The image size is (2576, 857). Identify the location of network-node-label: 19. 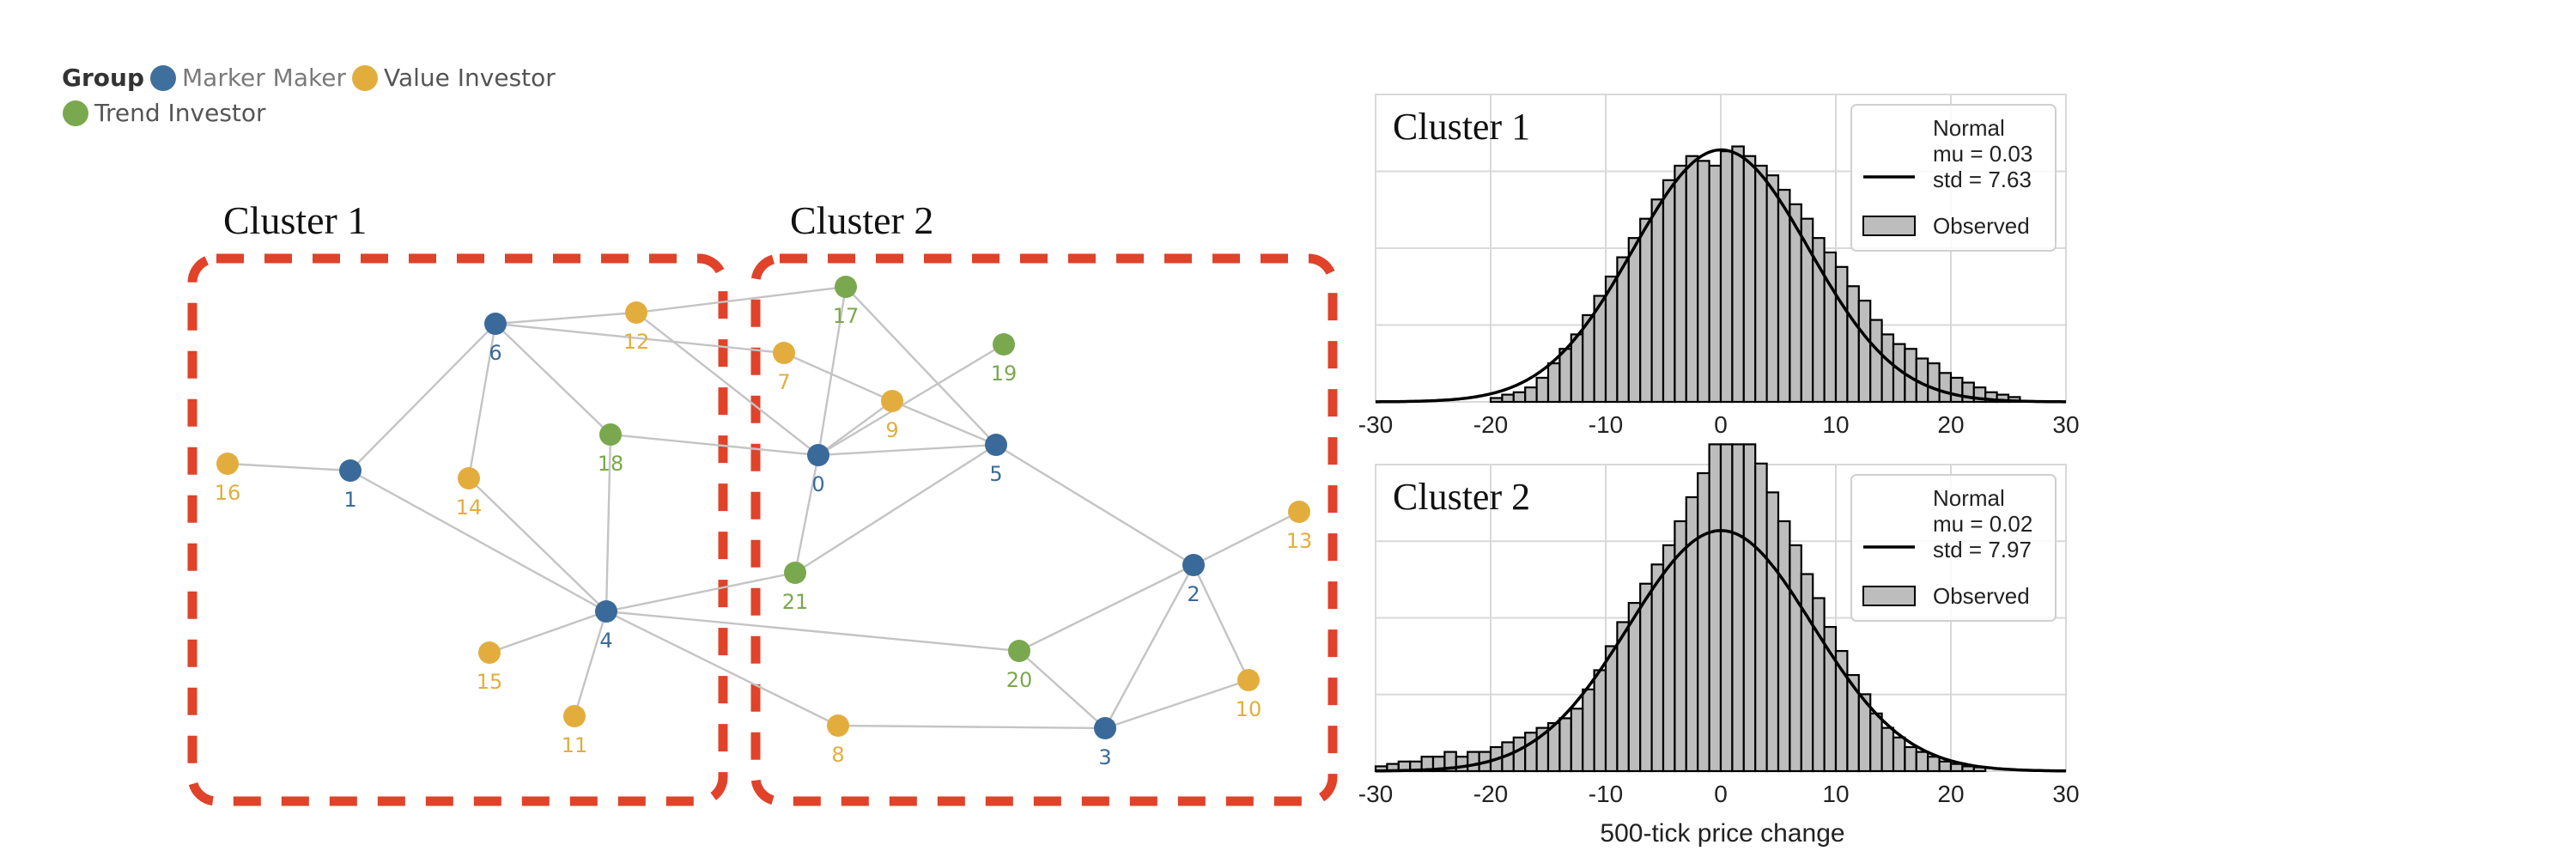
(1005, 374).